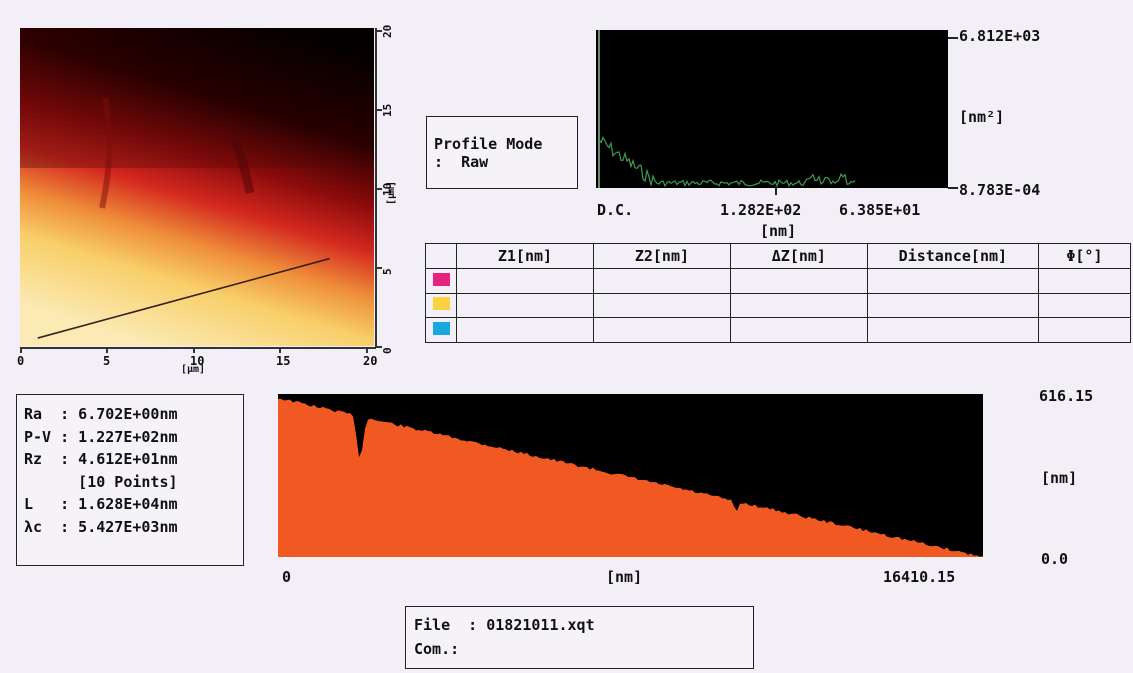 This screenshot has width=1133, height=673. Describe the element at coordinates (504, 625) in the screenshot. I see `file-name: File : 01821011.xqt` at that location.